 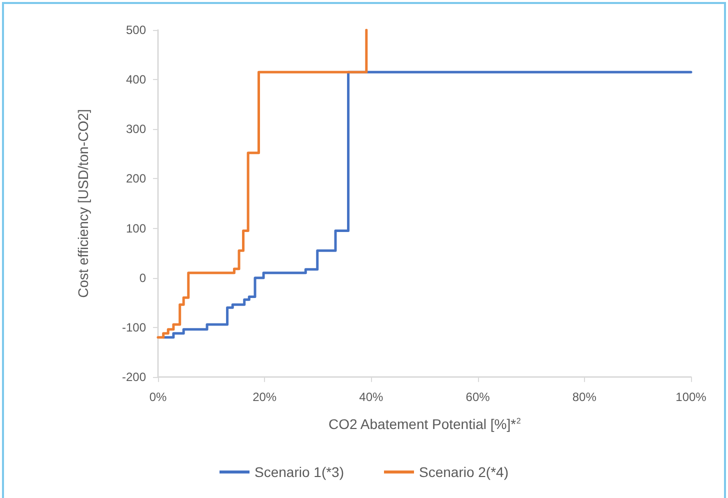 What do you see at coordinates (136, 228) in the screenshot?
I see `y-tick-label: 100` at bounding box center [136, 228].